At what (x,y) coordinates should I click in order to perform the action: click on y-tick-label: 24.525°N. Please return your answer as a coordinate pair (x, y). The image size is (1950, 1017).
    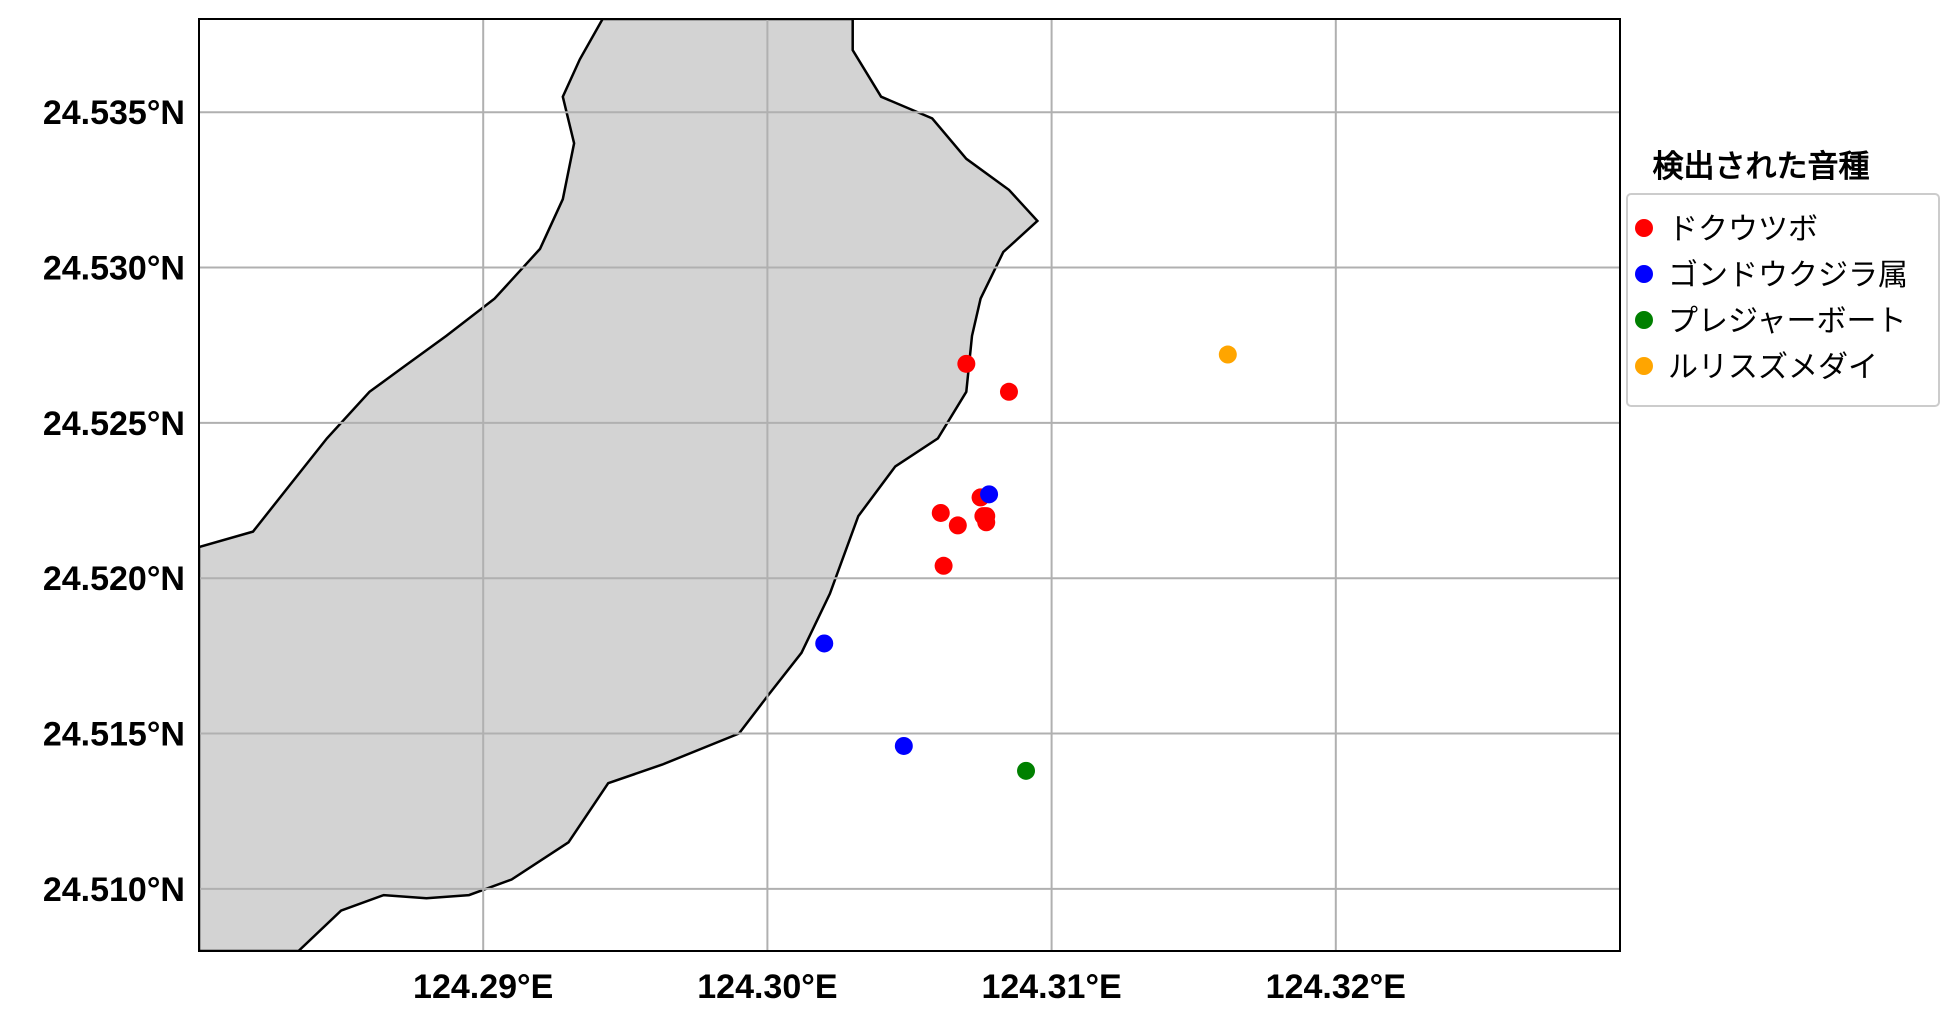
    Looking at the image, I should click on (114, 424).